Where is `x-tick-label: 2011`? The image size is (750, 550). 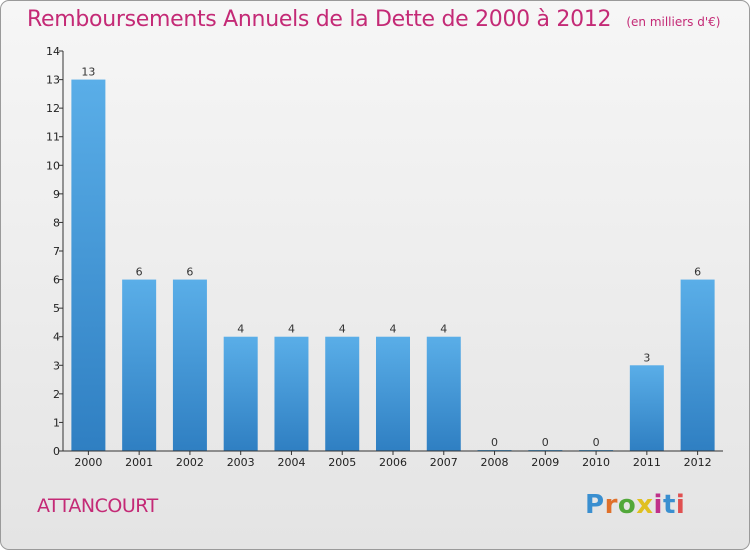 x-tick-label: 2011 is located at coordinates (647, 462).